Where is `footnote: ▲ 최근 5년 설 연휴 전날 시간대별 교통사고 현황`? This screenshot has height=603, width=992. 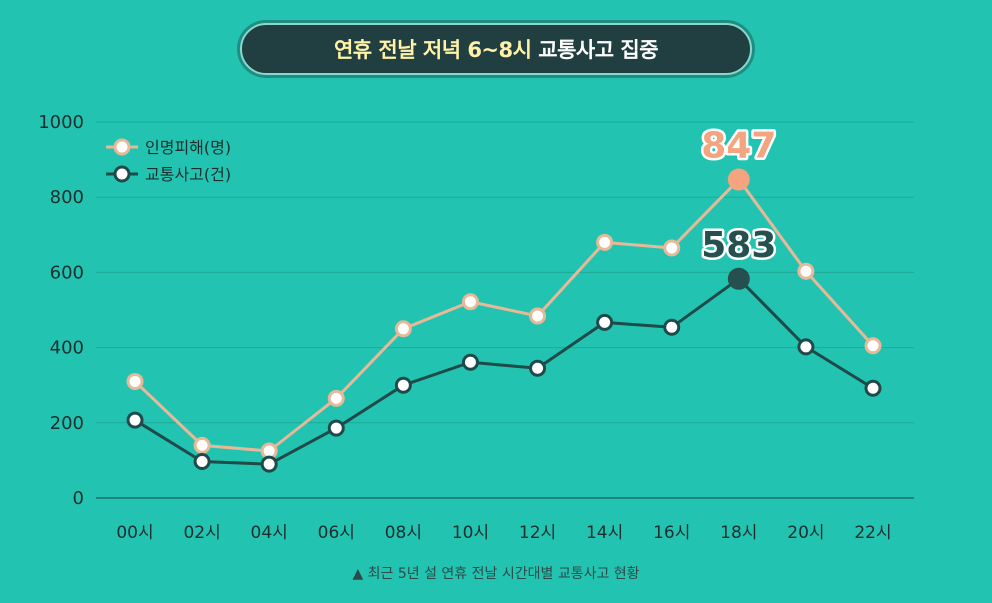 footnote: ▲ 최근 5년 설 연휴 전날 시간대별 교통사고 현황 is located at coordinates (495, 574).